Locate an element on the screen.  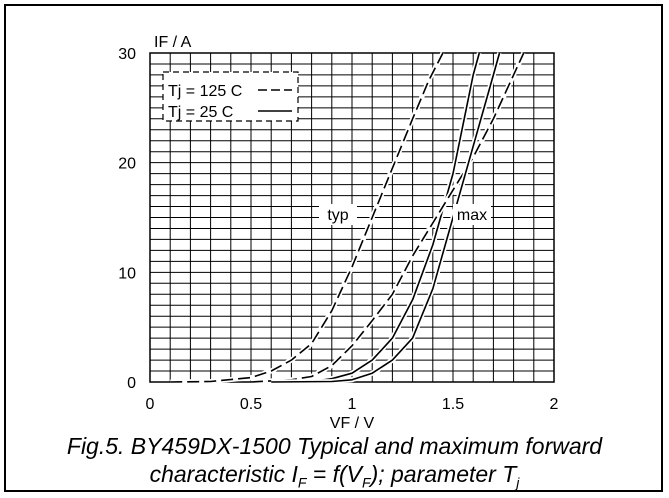
x-tick-label: 2 is located at coordinates (554, 404).